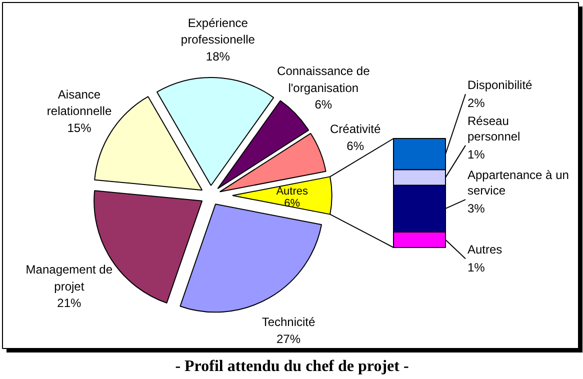 This screenshot has height=379, width=583. What do you see at coordinates (494, 129) in the screenshot?
I see `text: Réseau personnel` at bounding box center [494, 129].